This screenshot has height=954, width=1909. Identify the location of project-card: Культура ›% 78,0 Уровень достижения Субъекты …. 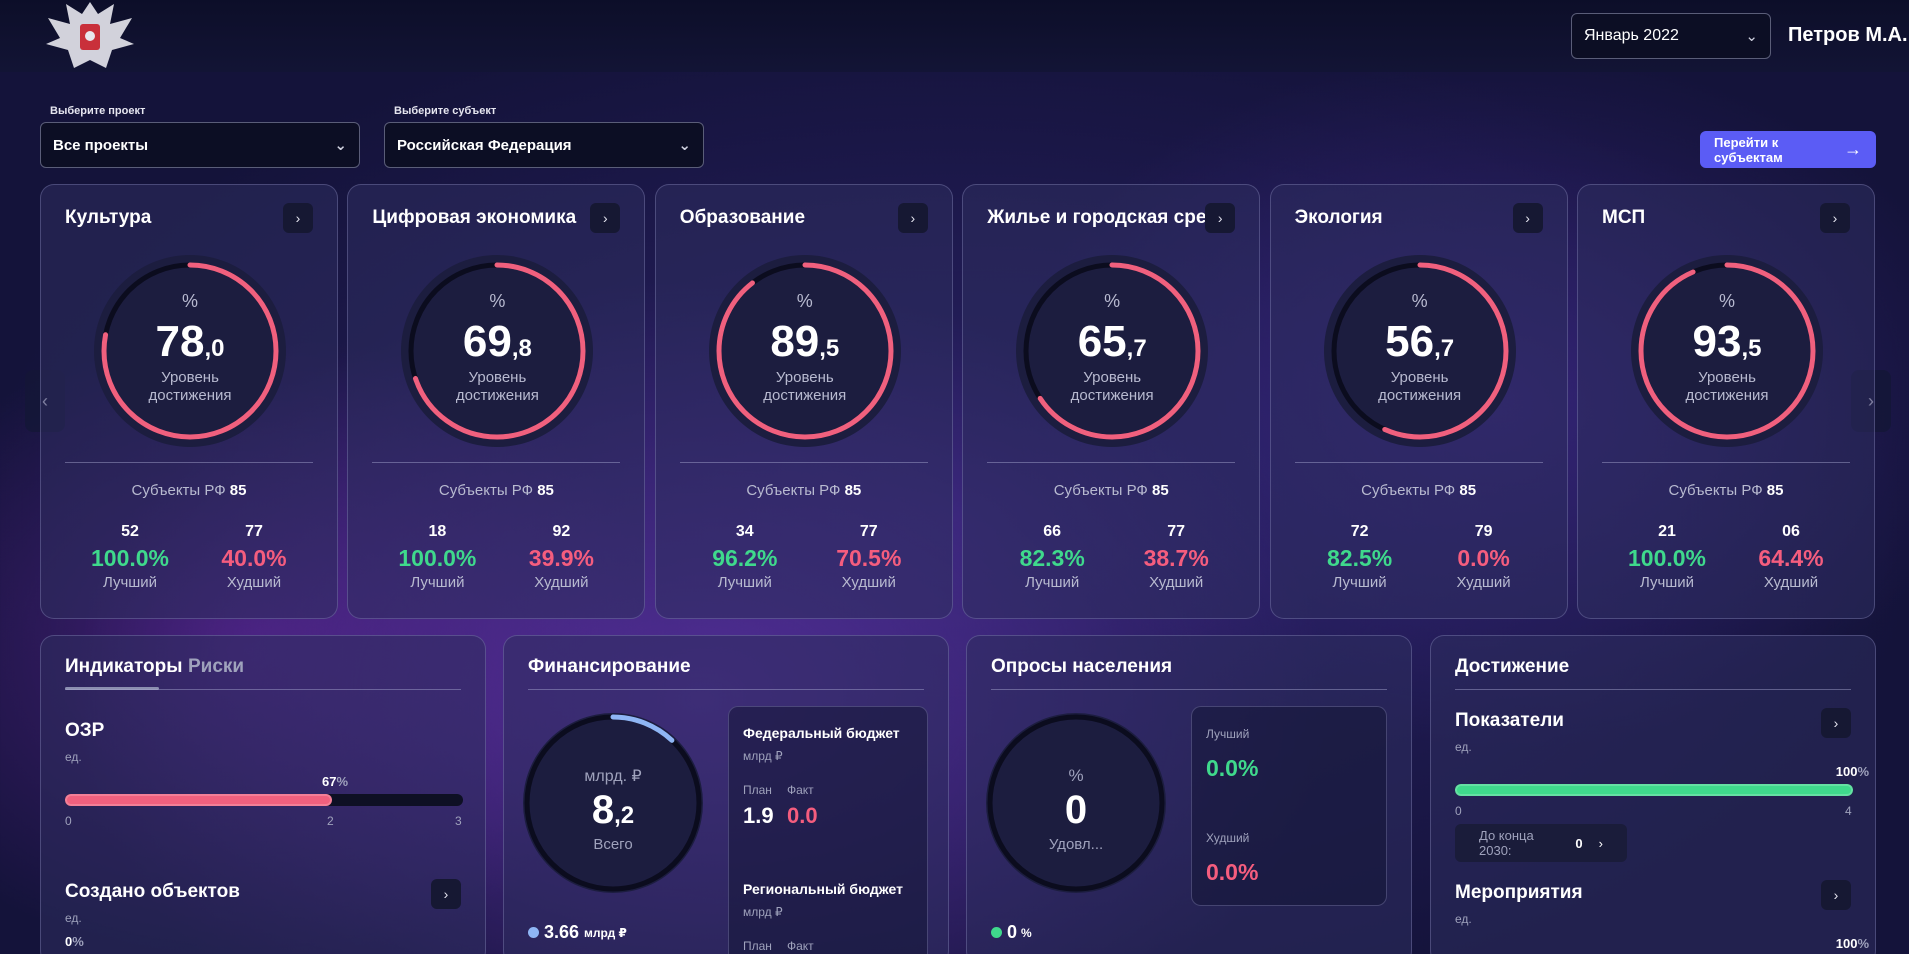
(189, 401).